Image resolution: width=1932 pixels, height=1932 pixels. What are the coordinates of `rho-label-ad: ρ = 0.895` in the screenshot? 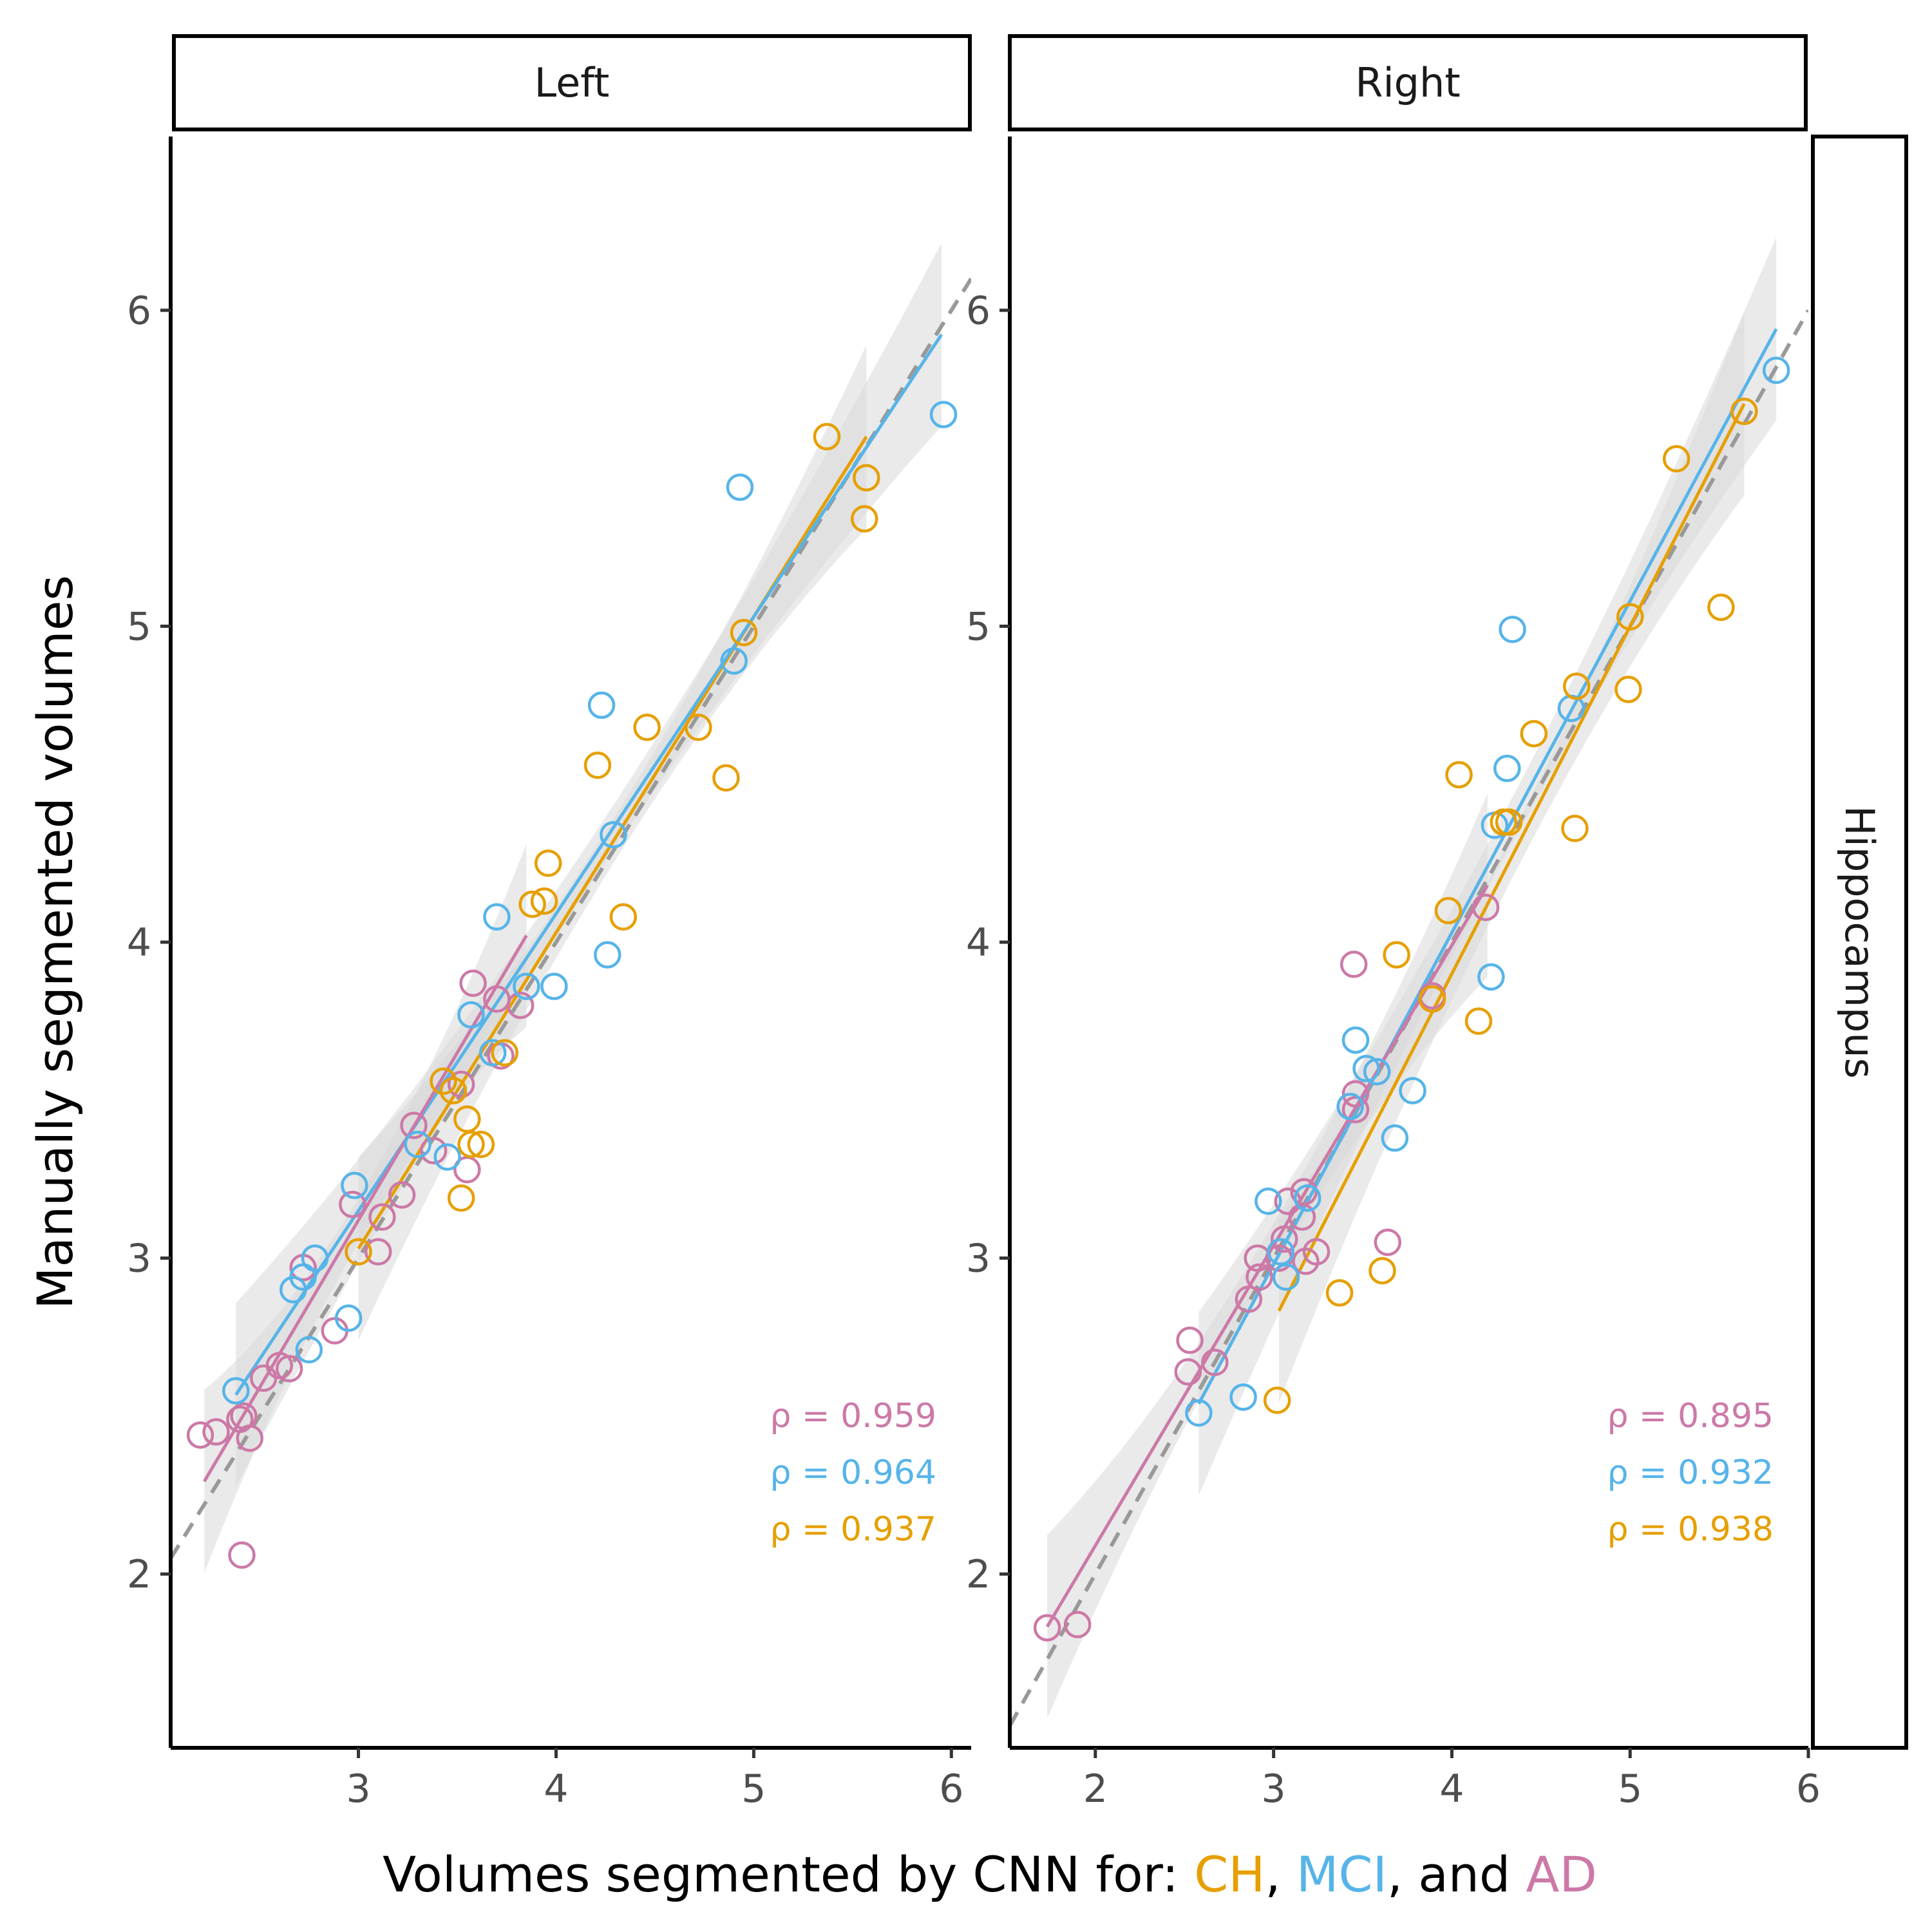 It's located at (1690, 1416).